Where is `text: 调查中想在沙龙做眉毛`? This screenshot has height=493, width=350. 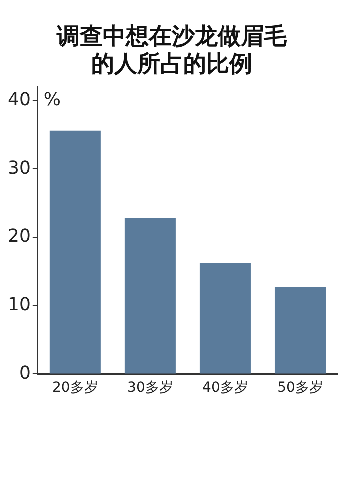
text: 调查中想在沙龙做眉毛 is located at coordinates (172, 37).